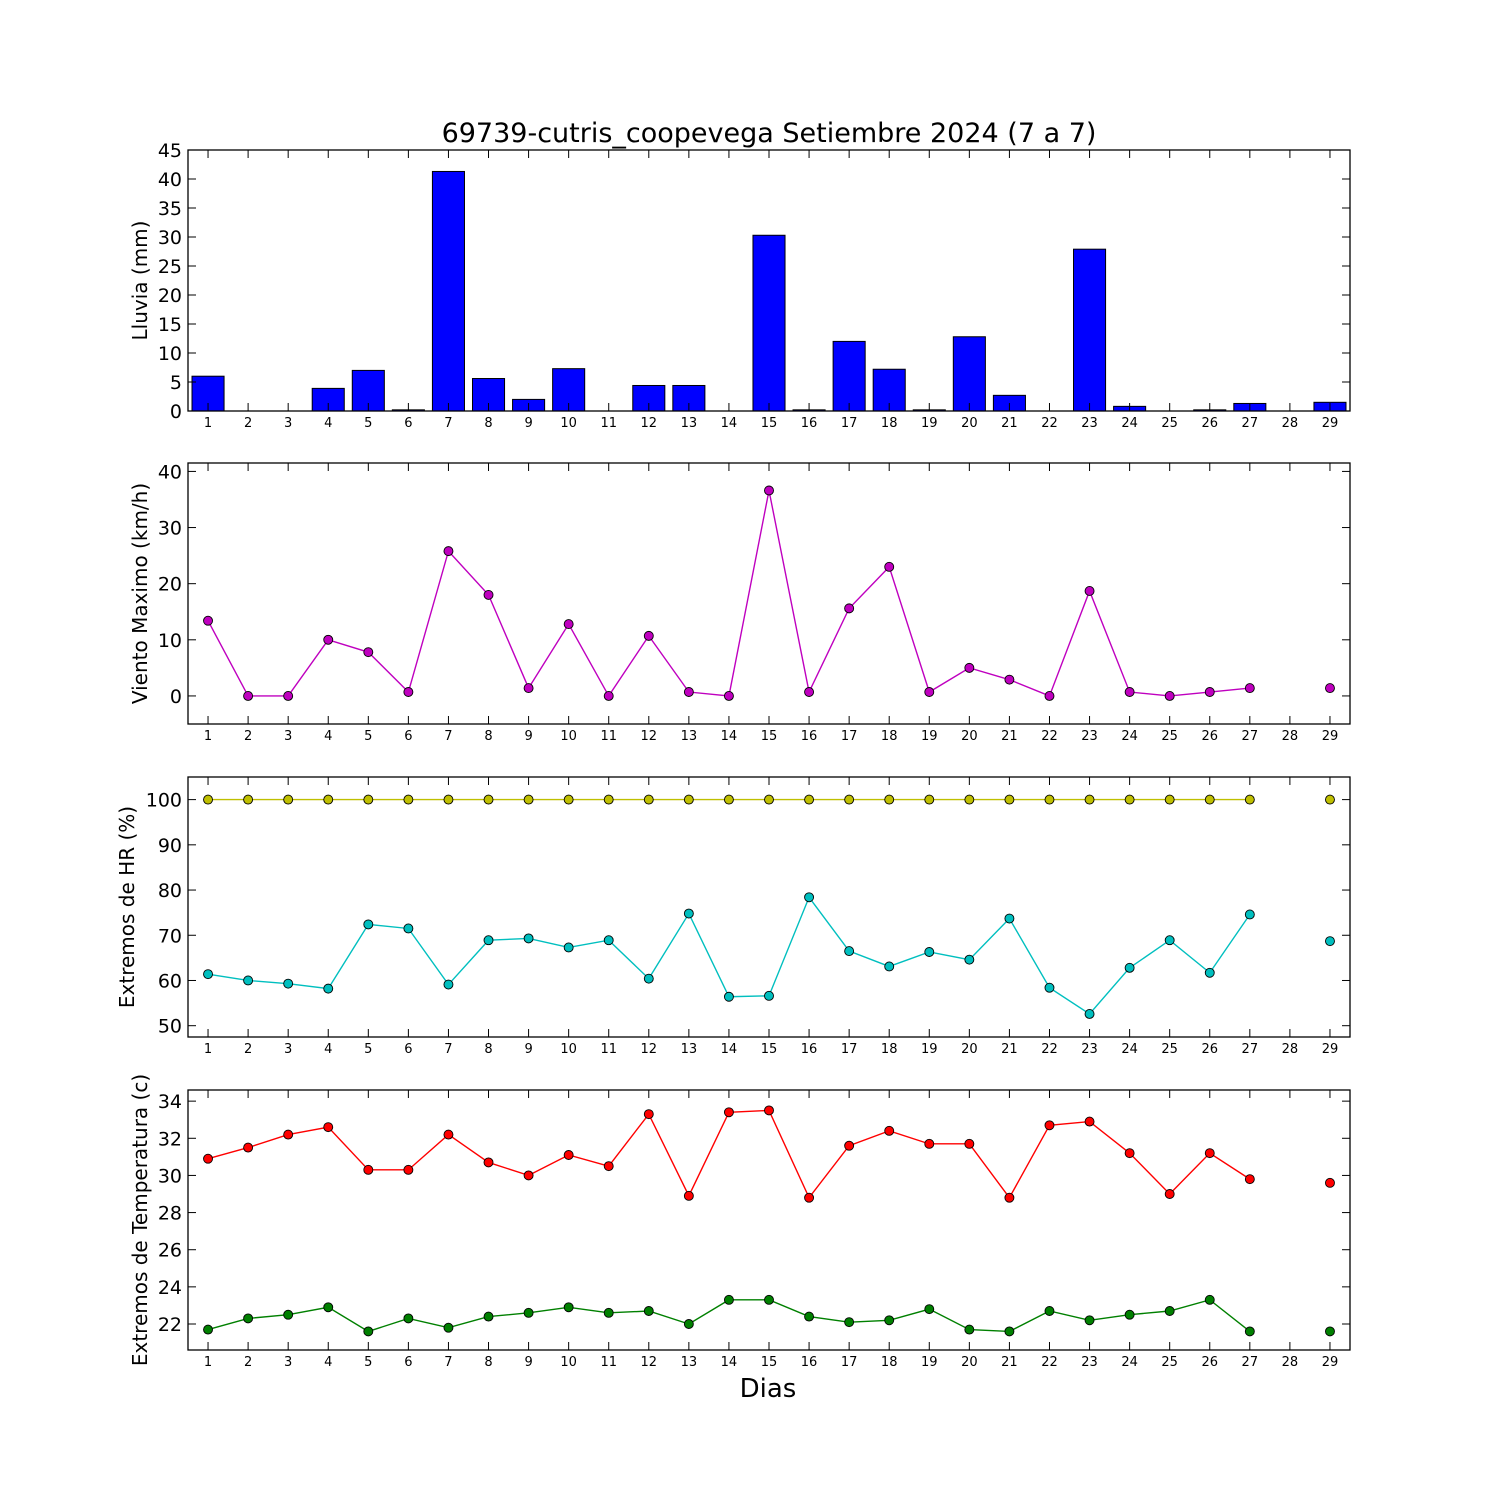  What do you see at coordinates (208, 423) in the screenshot?
I see `x-tick-label: 1` at bounding box center [208, 423].